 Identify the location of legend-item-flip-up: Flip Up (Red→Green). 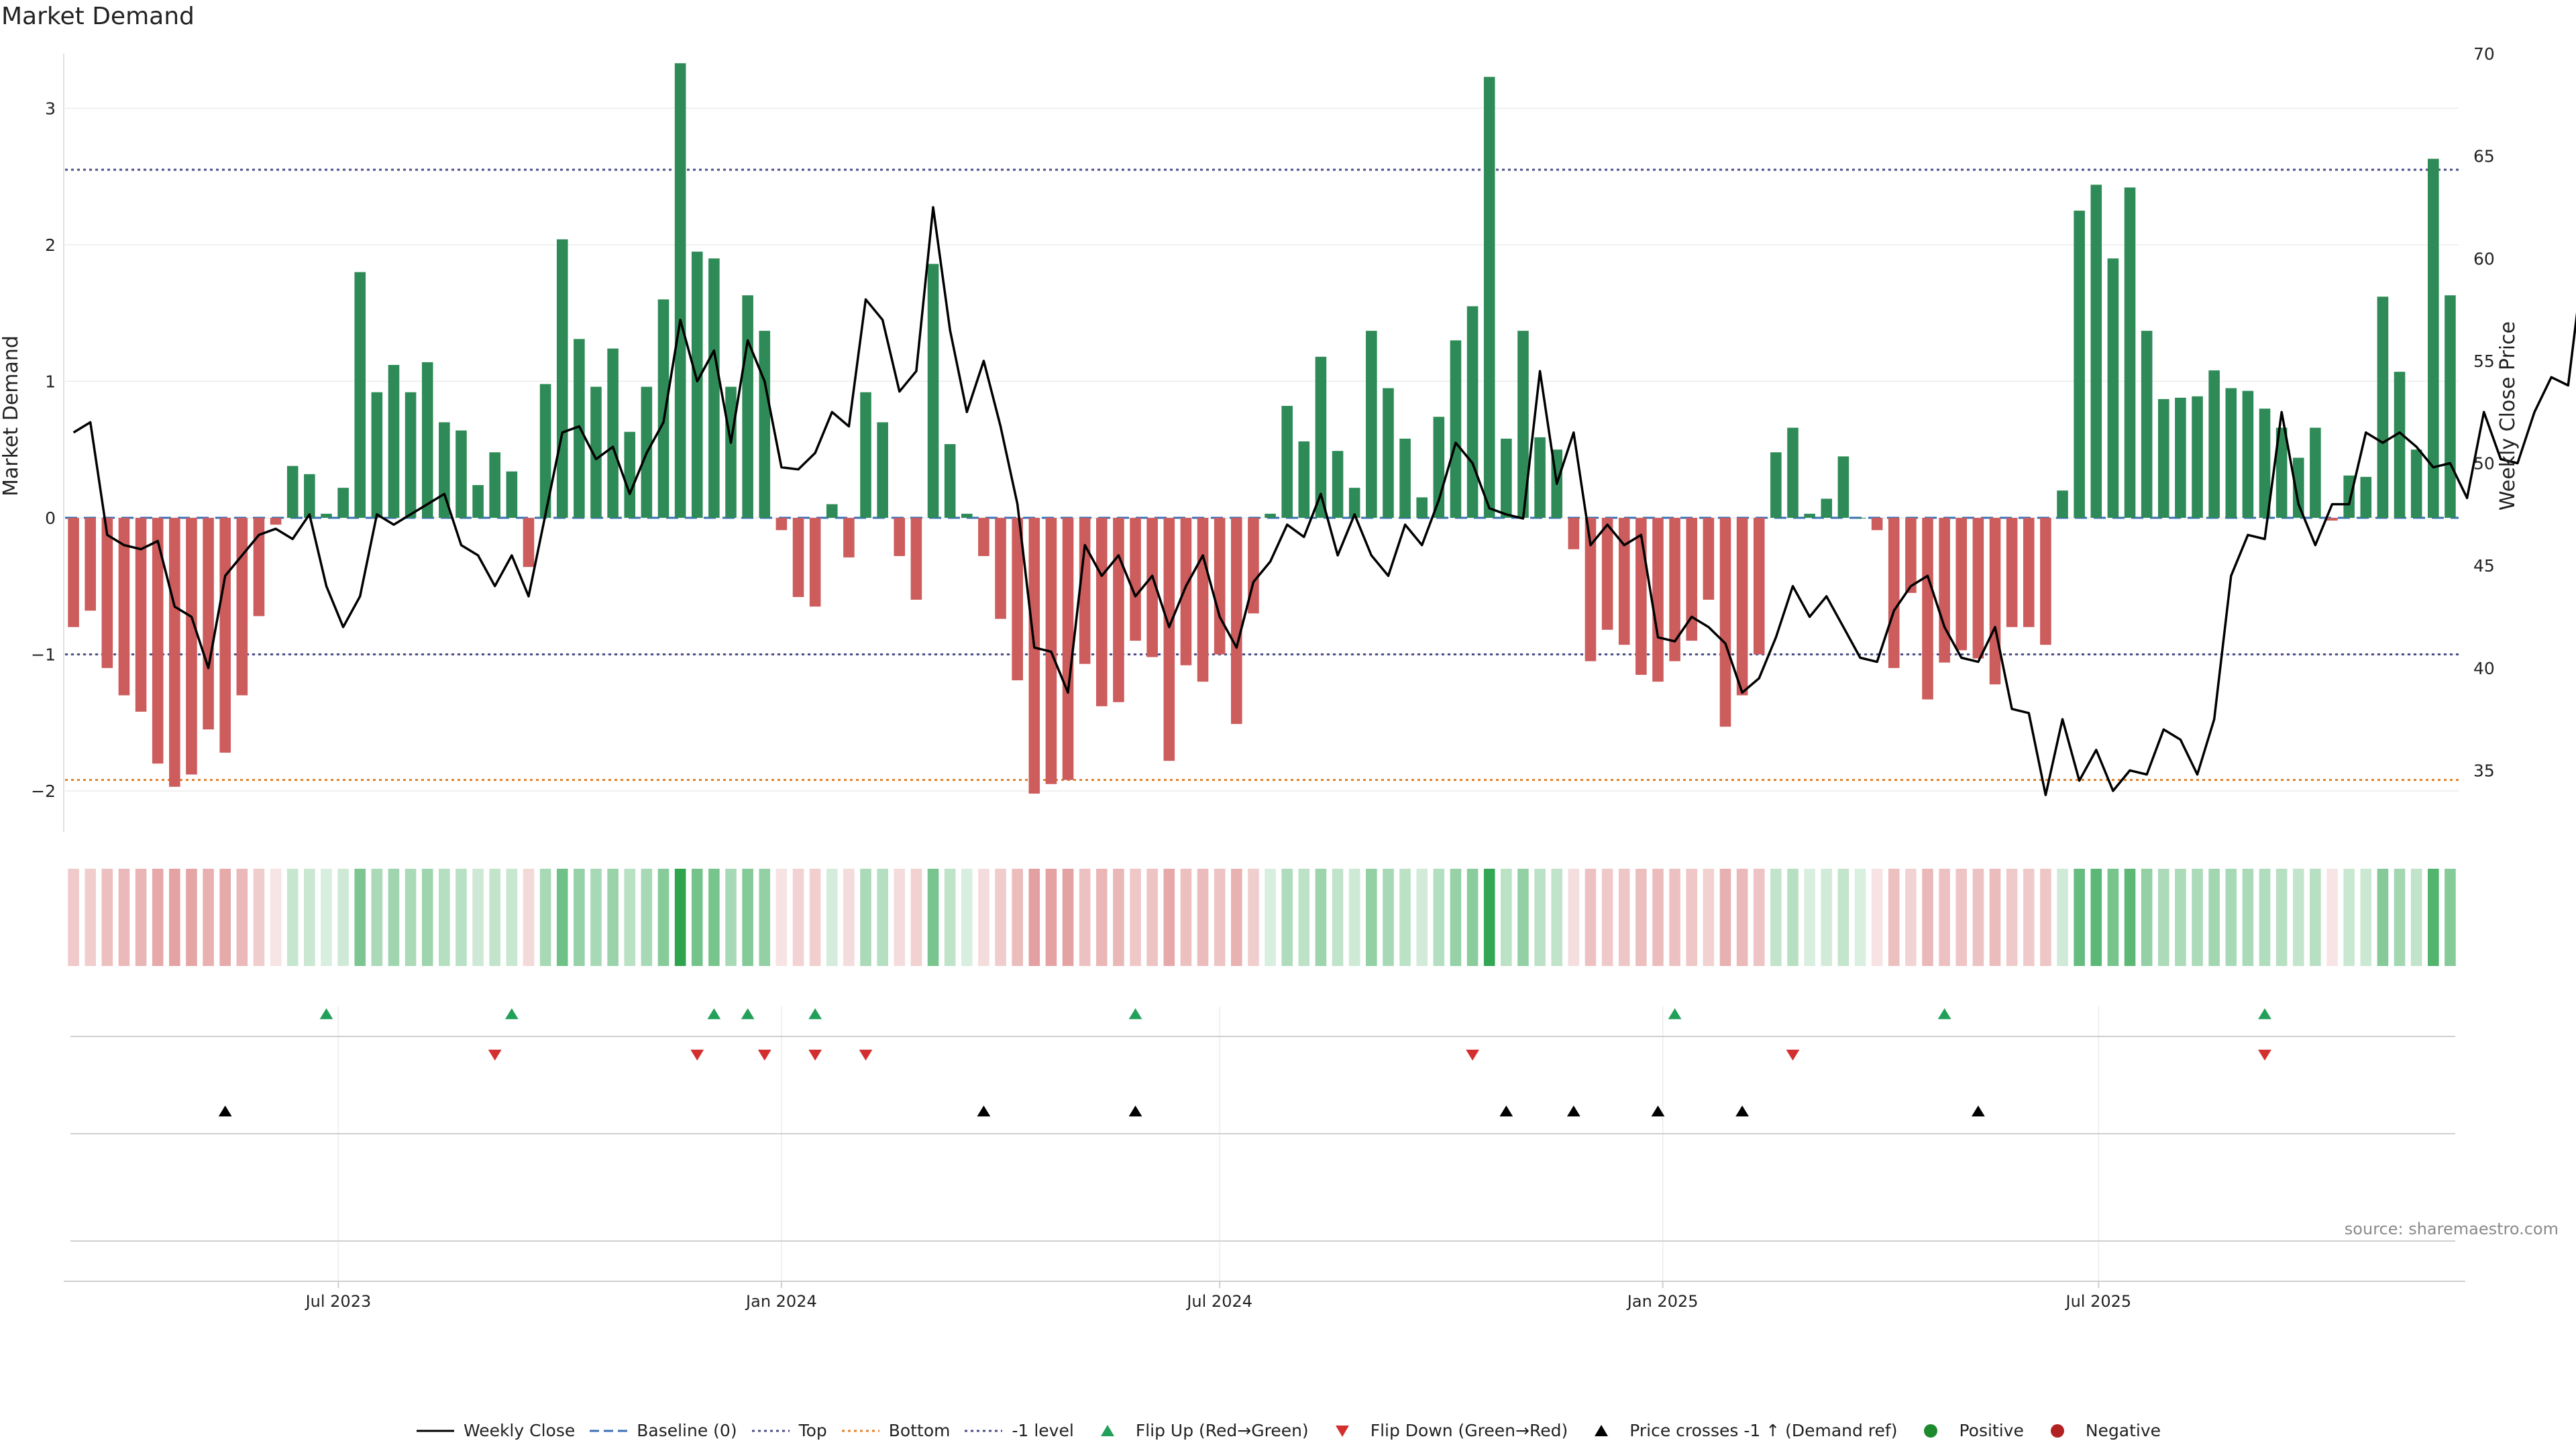
(1198, 1430).